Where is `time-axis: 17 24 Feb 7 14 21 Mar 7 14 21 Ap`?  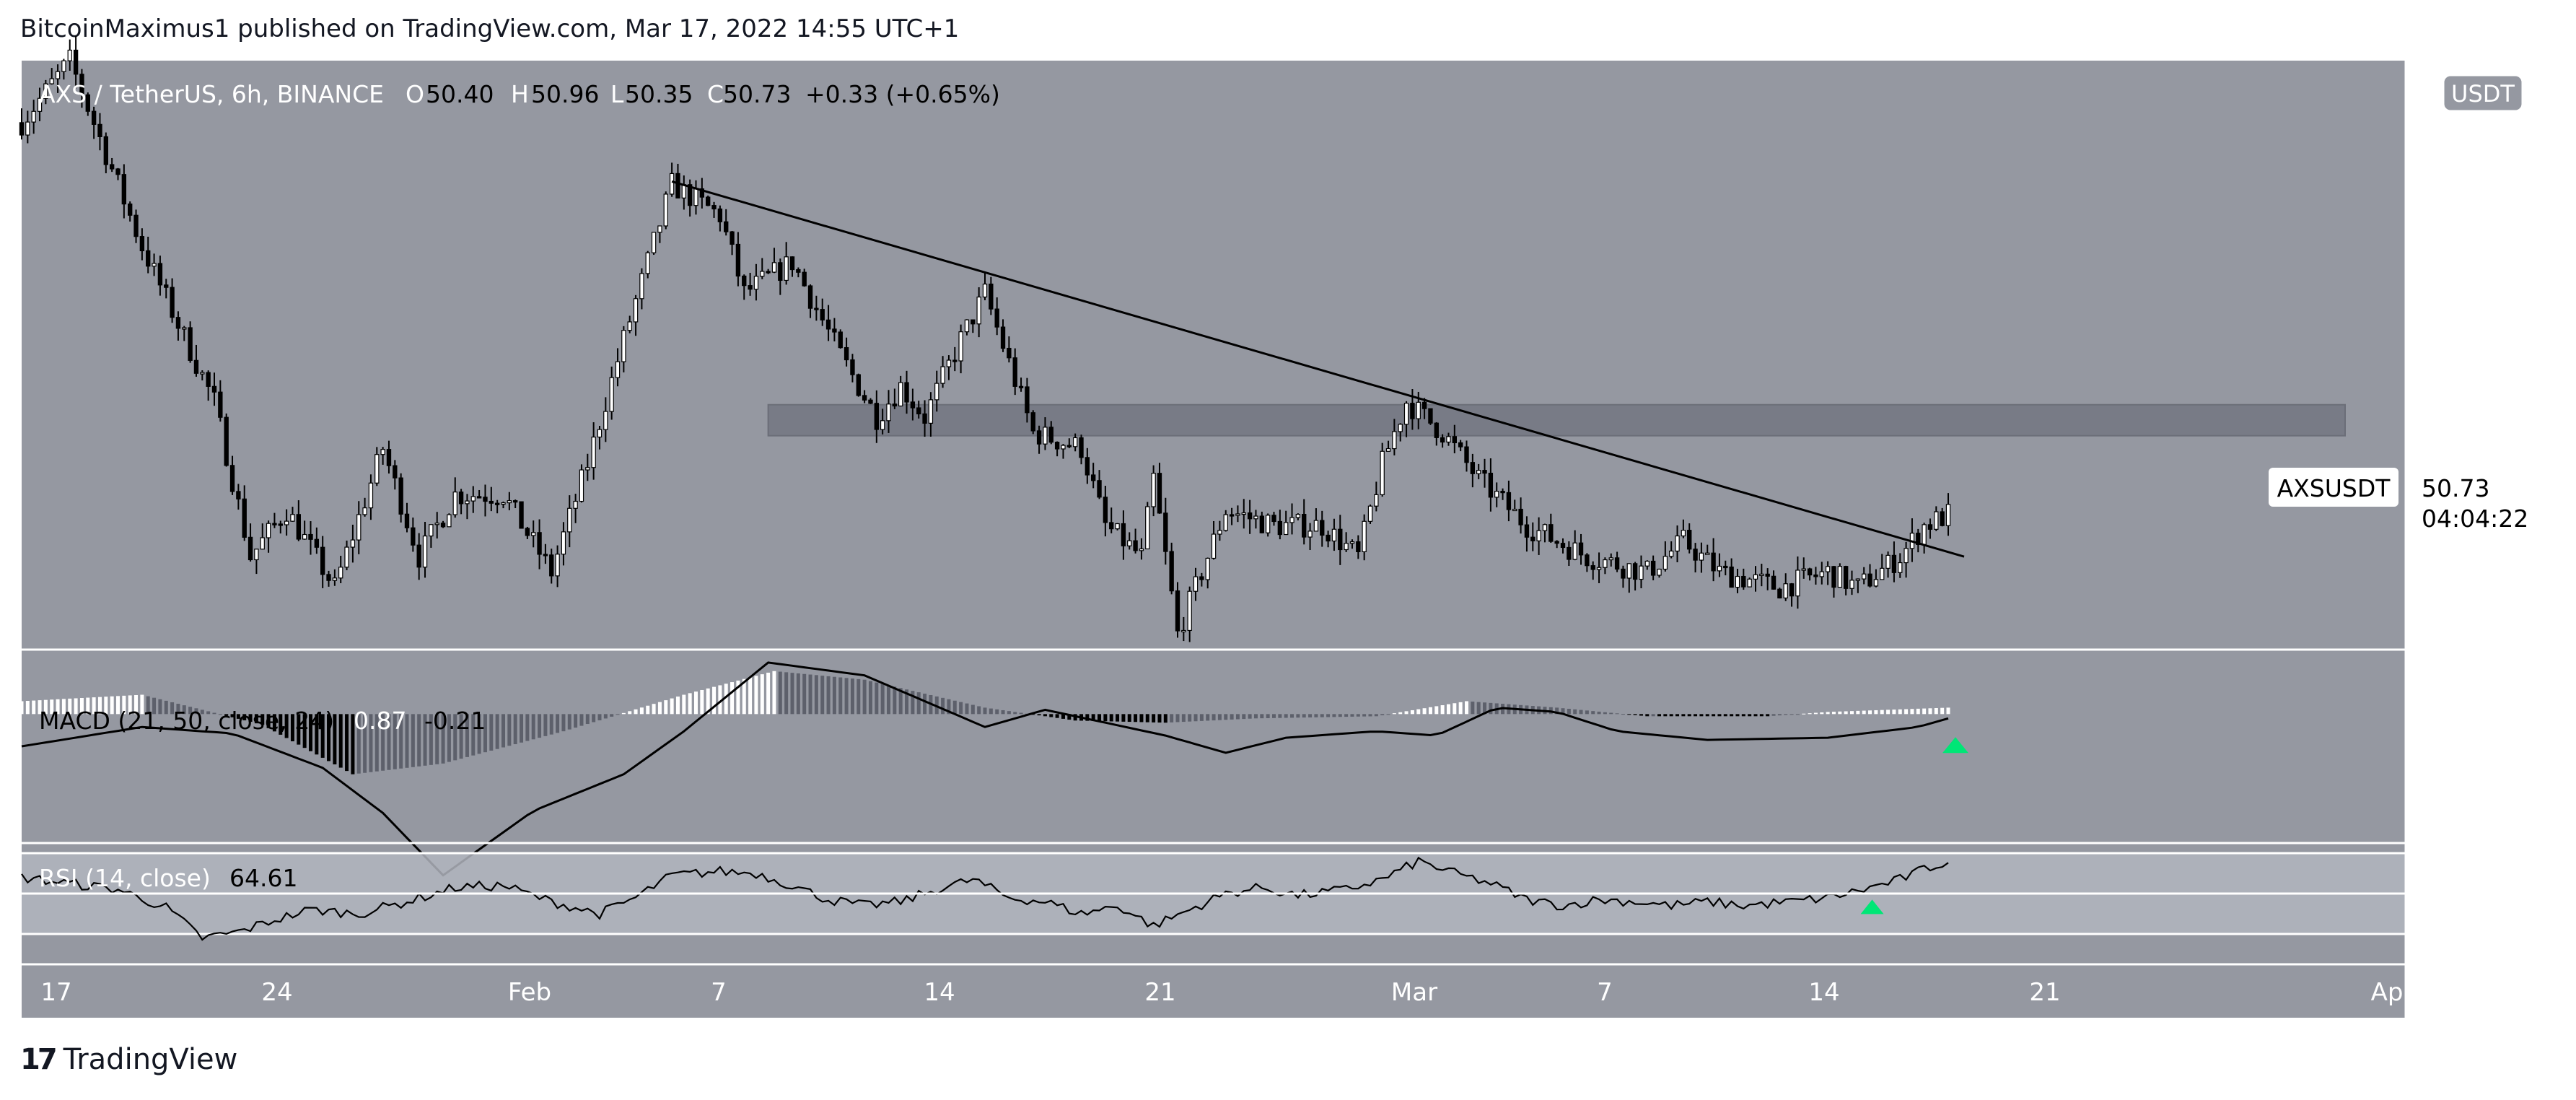 time-axis: 17 24 Feb 7 14 21 Mar 7 14 21 Ap is located at coordinates (1221, 992).